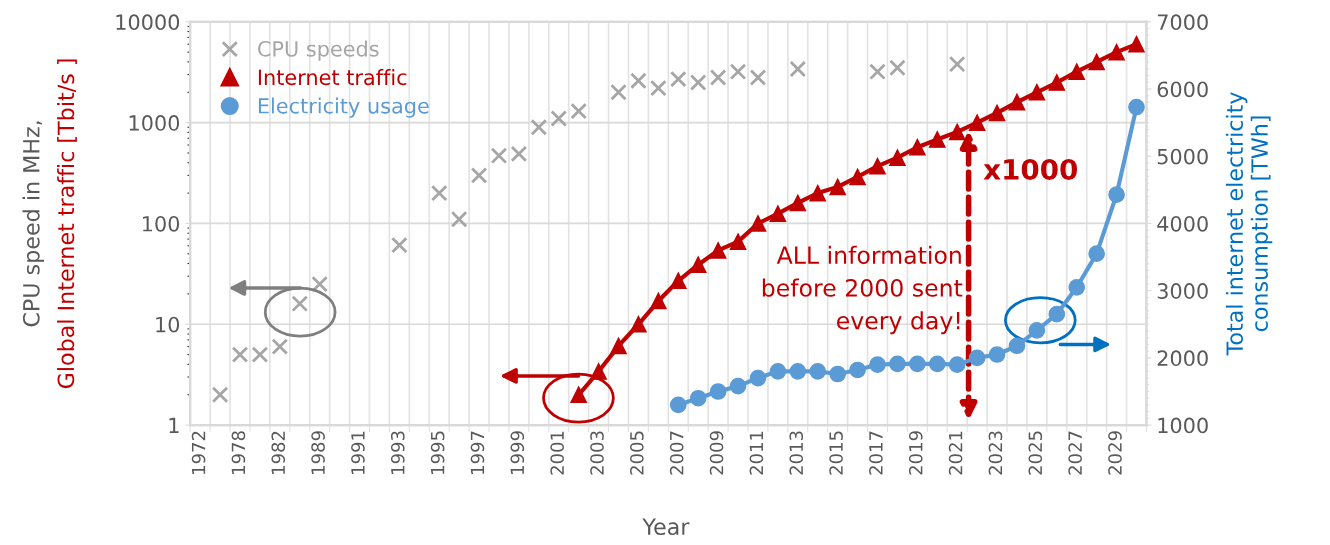 This screenshot has height=545, width=1330. Describe the element at coordinates (148, 22) in the screenshot. I see `y-tick-label: 10000` at that location.